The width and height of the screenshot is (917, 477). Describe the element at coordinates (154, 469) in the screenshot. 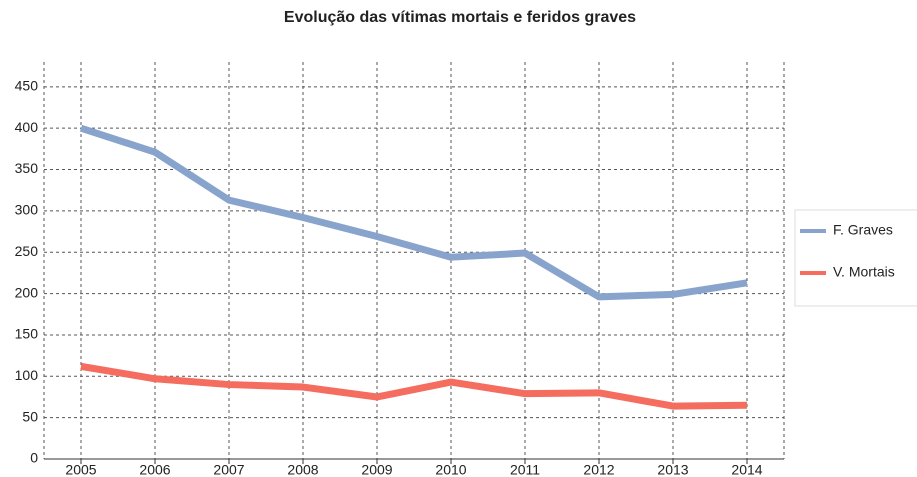

I see `x-tick-label: 2006` at that location.